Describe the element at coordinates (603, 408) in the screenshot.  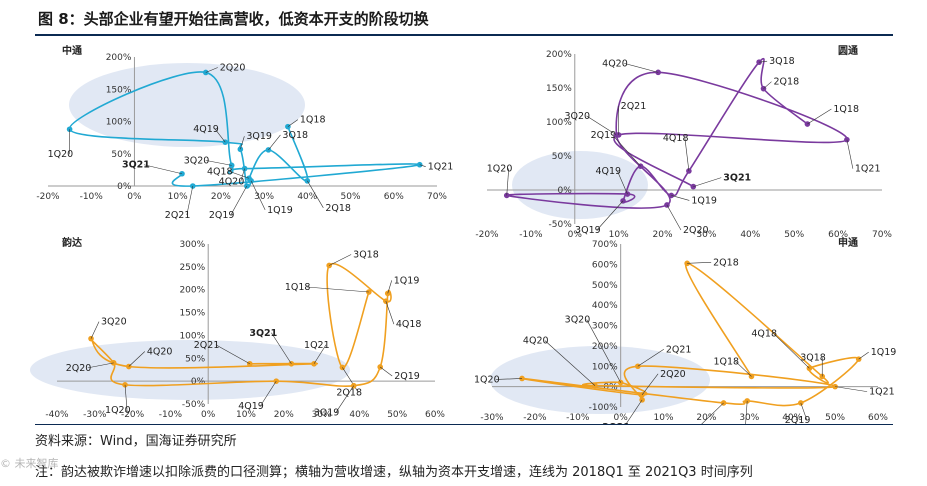
I see `y-tick-label: -100%` at that location.